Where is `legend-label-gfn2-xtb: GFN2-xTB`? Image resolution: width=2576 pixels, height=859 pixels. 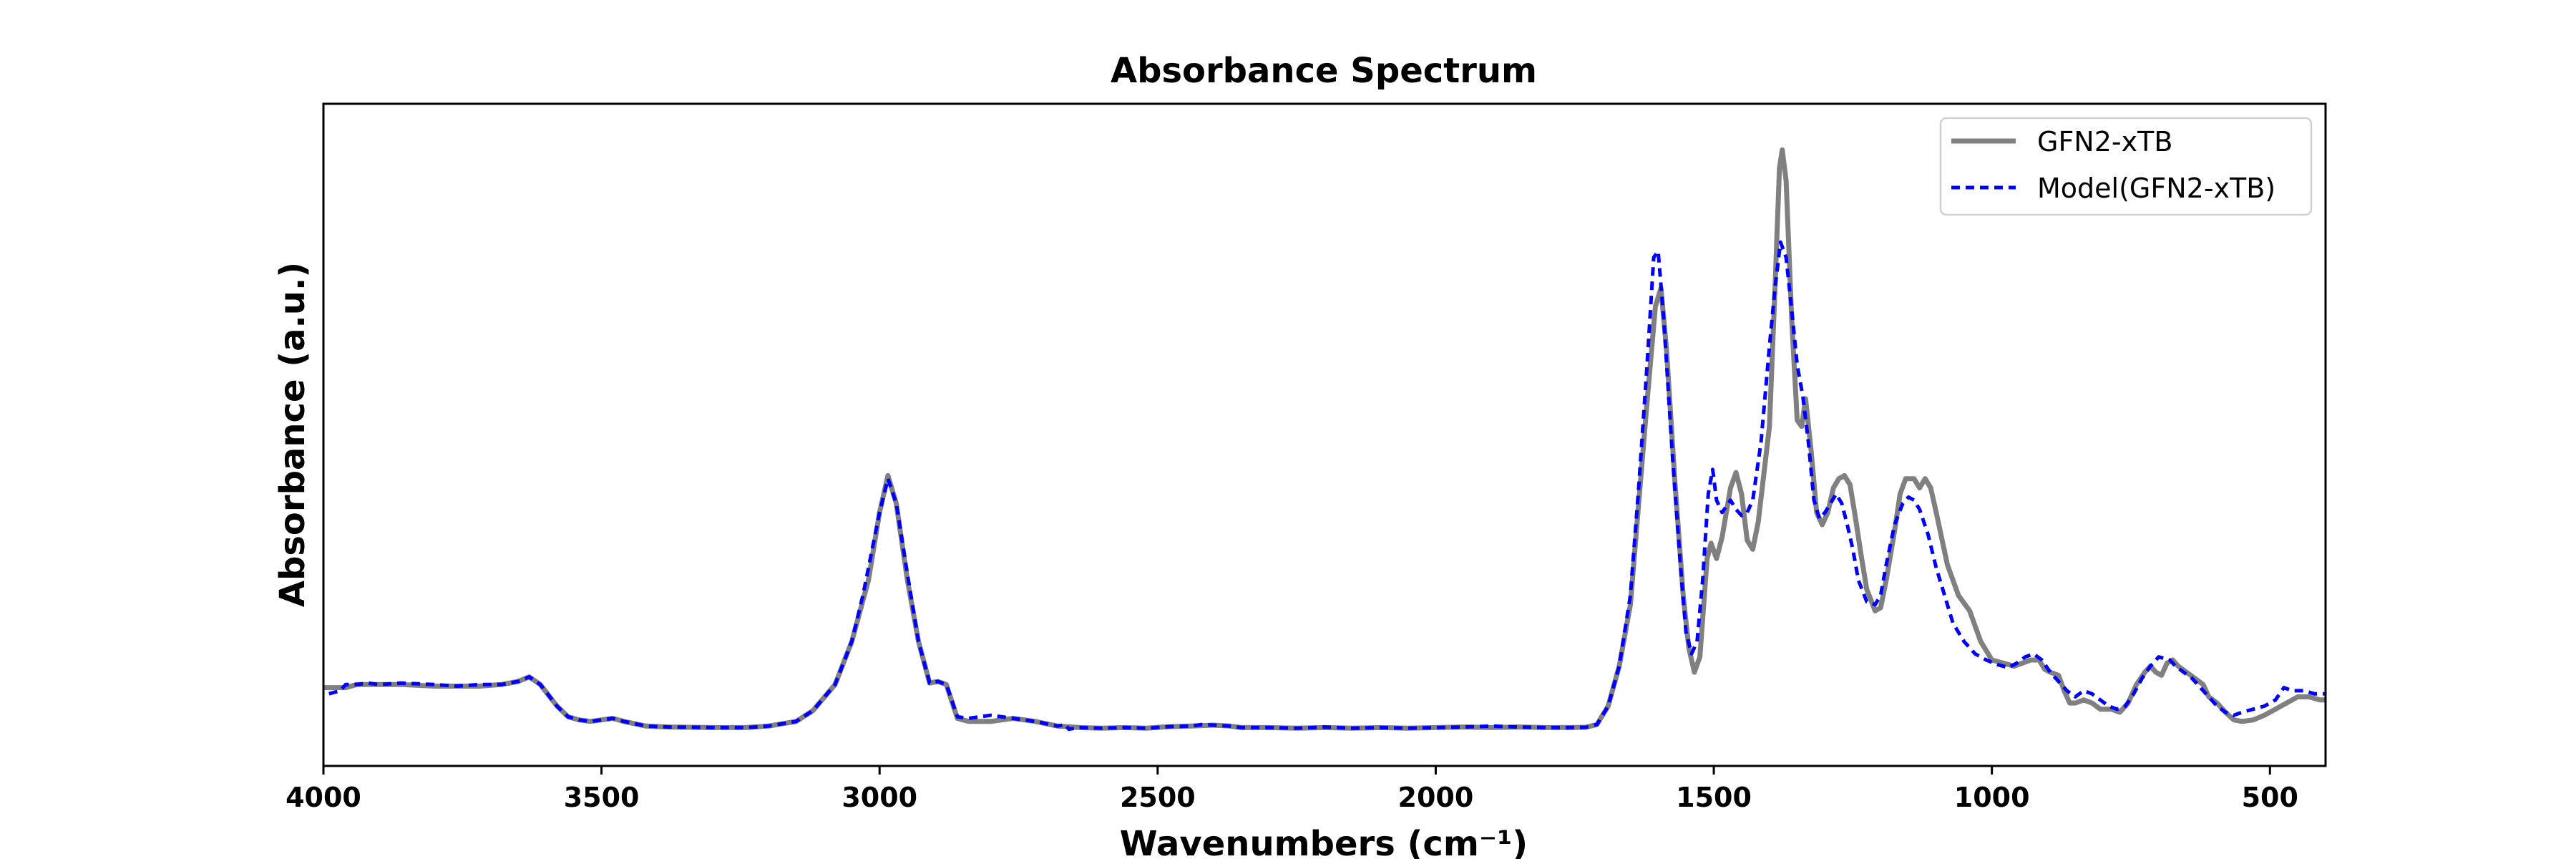 legend-label-gfn2-xtb: GFN2-xTB is located at coordinates (2104, 141).